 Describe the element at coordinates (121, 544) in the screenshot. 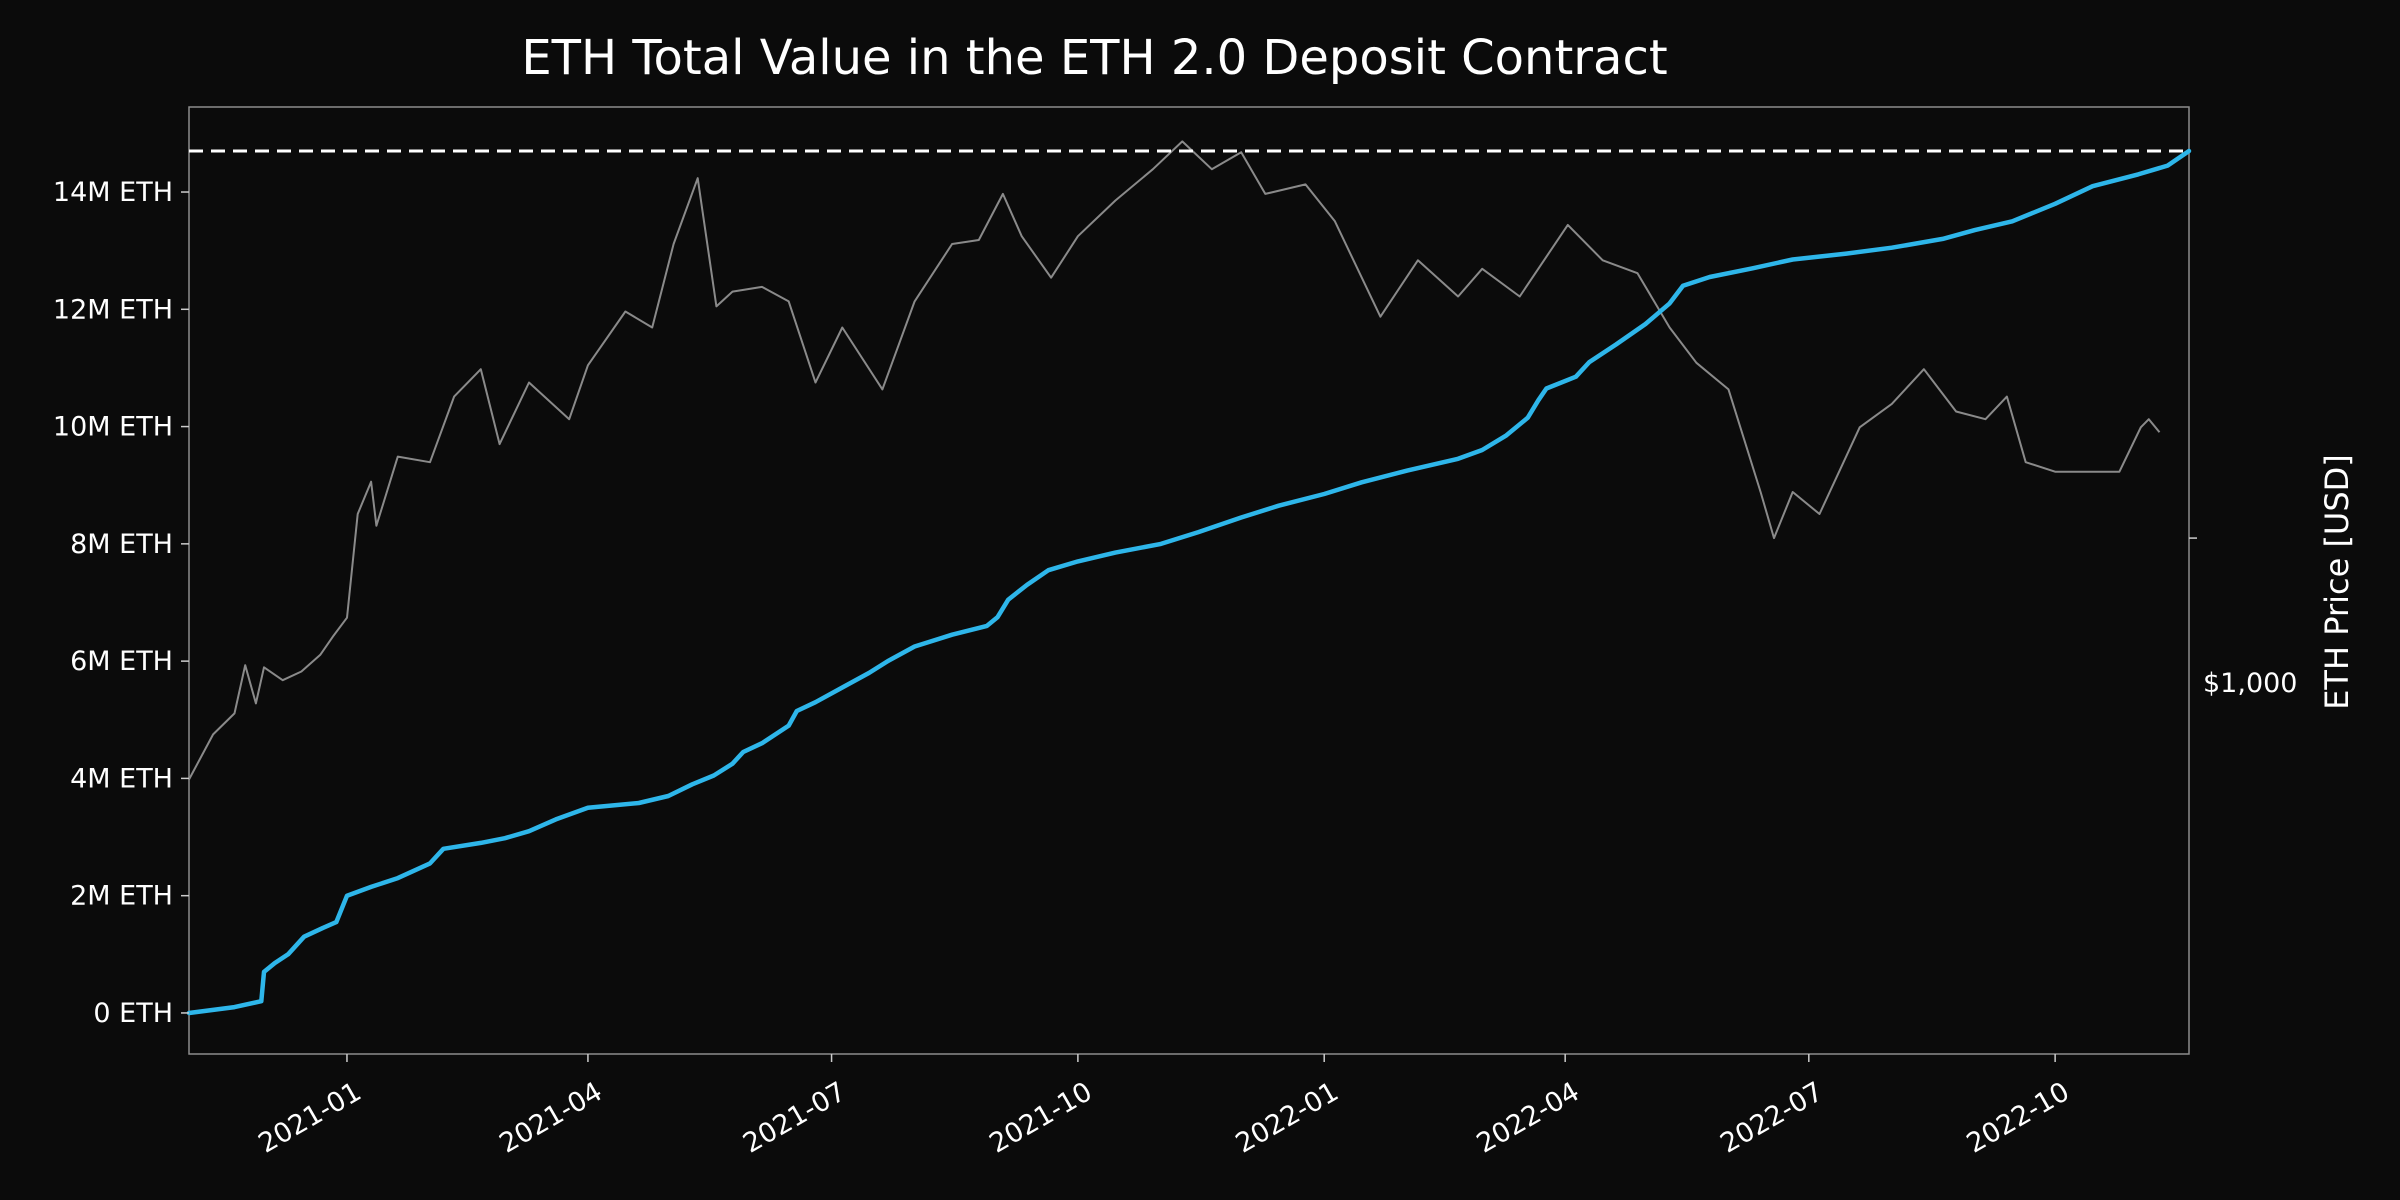

I see `y-tick-label: 8M ETH` at that location.